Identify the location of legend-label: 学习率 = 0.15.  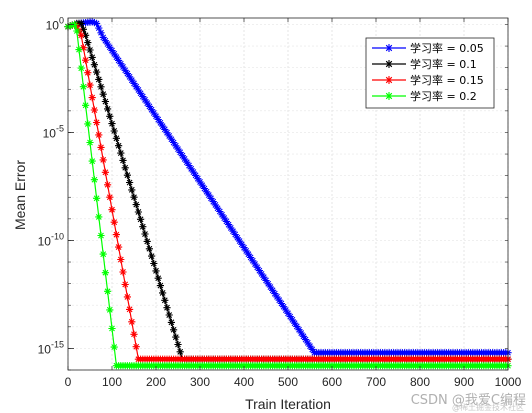
(447, 80).